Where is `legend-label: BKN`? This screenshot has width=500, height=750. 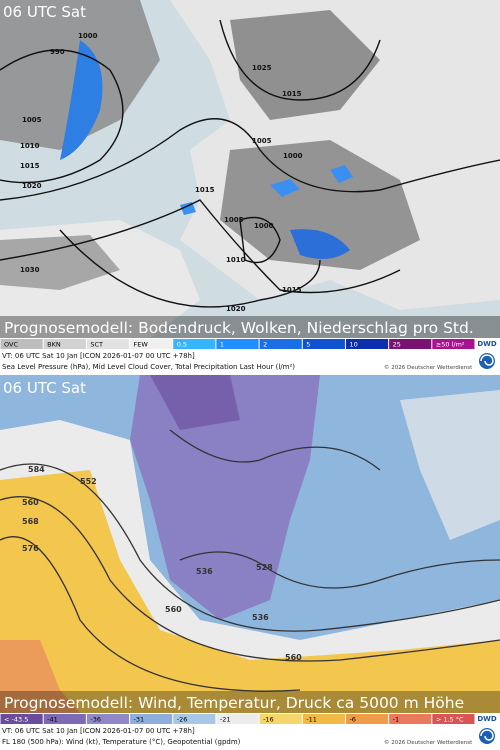
legend-label: BKN is located at coordinates (54, 345).